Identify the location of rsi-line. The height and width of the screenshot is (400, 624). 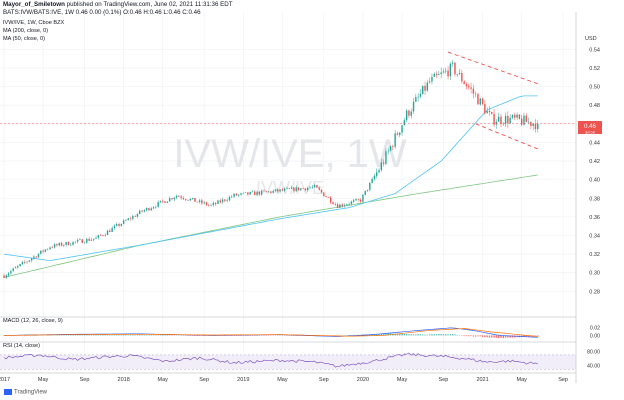
(270, 360).